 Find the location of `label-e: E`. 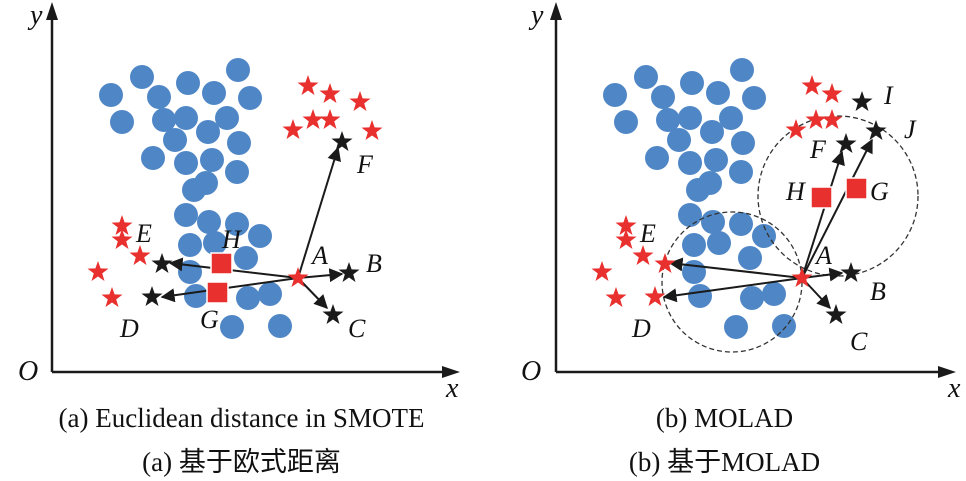

label-e: E is located at coordinates (647, 233).